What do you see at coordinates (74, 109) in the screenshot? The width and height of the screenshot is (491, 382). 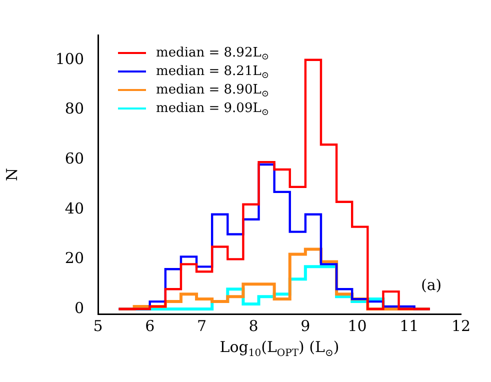 I see `y-tick-label: 80` at bounding box center [74, 109].